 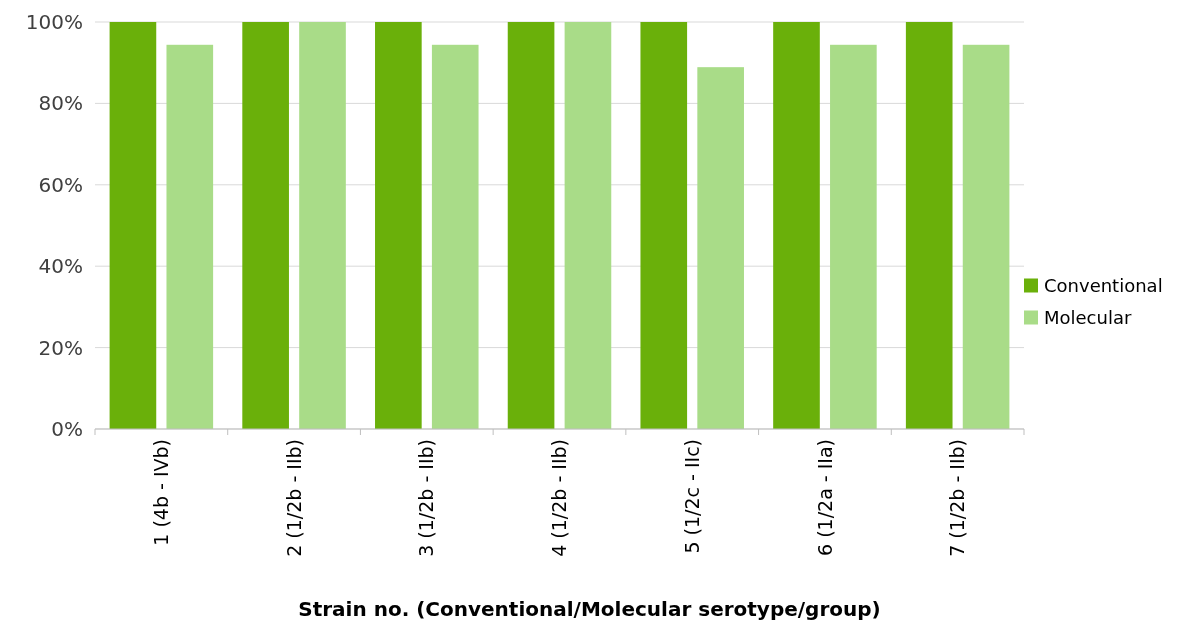 I want to click on y-tick-label: 20%, so click(x=60, y=347).